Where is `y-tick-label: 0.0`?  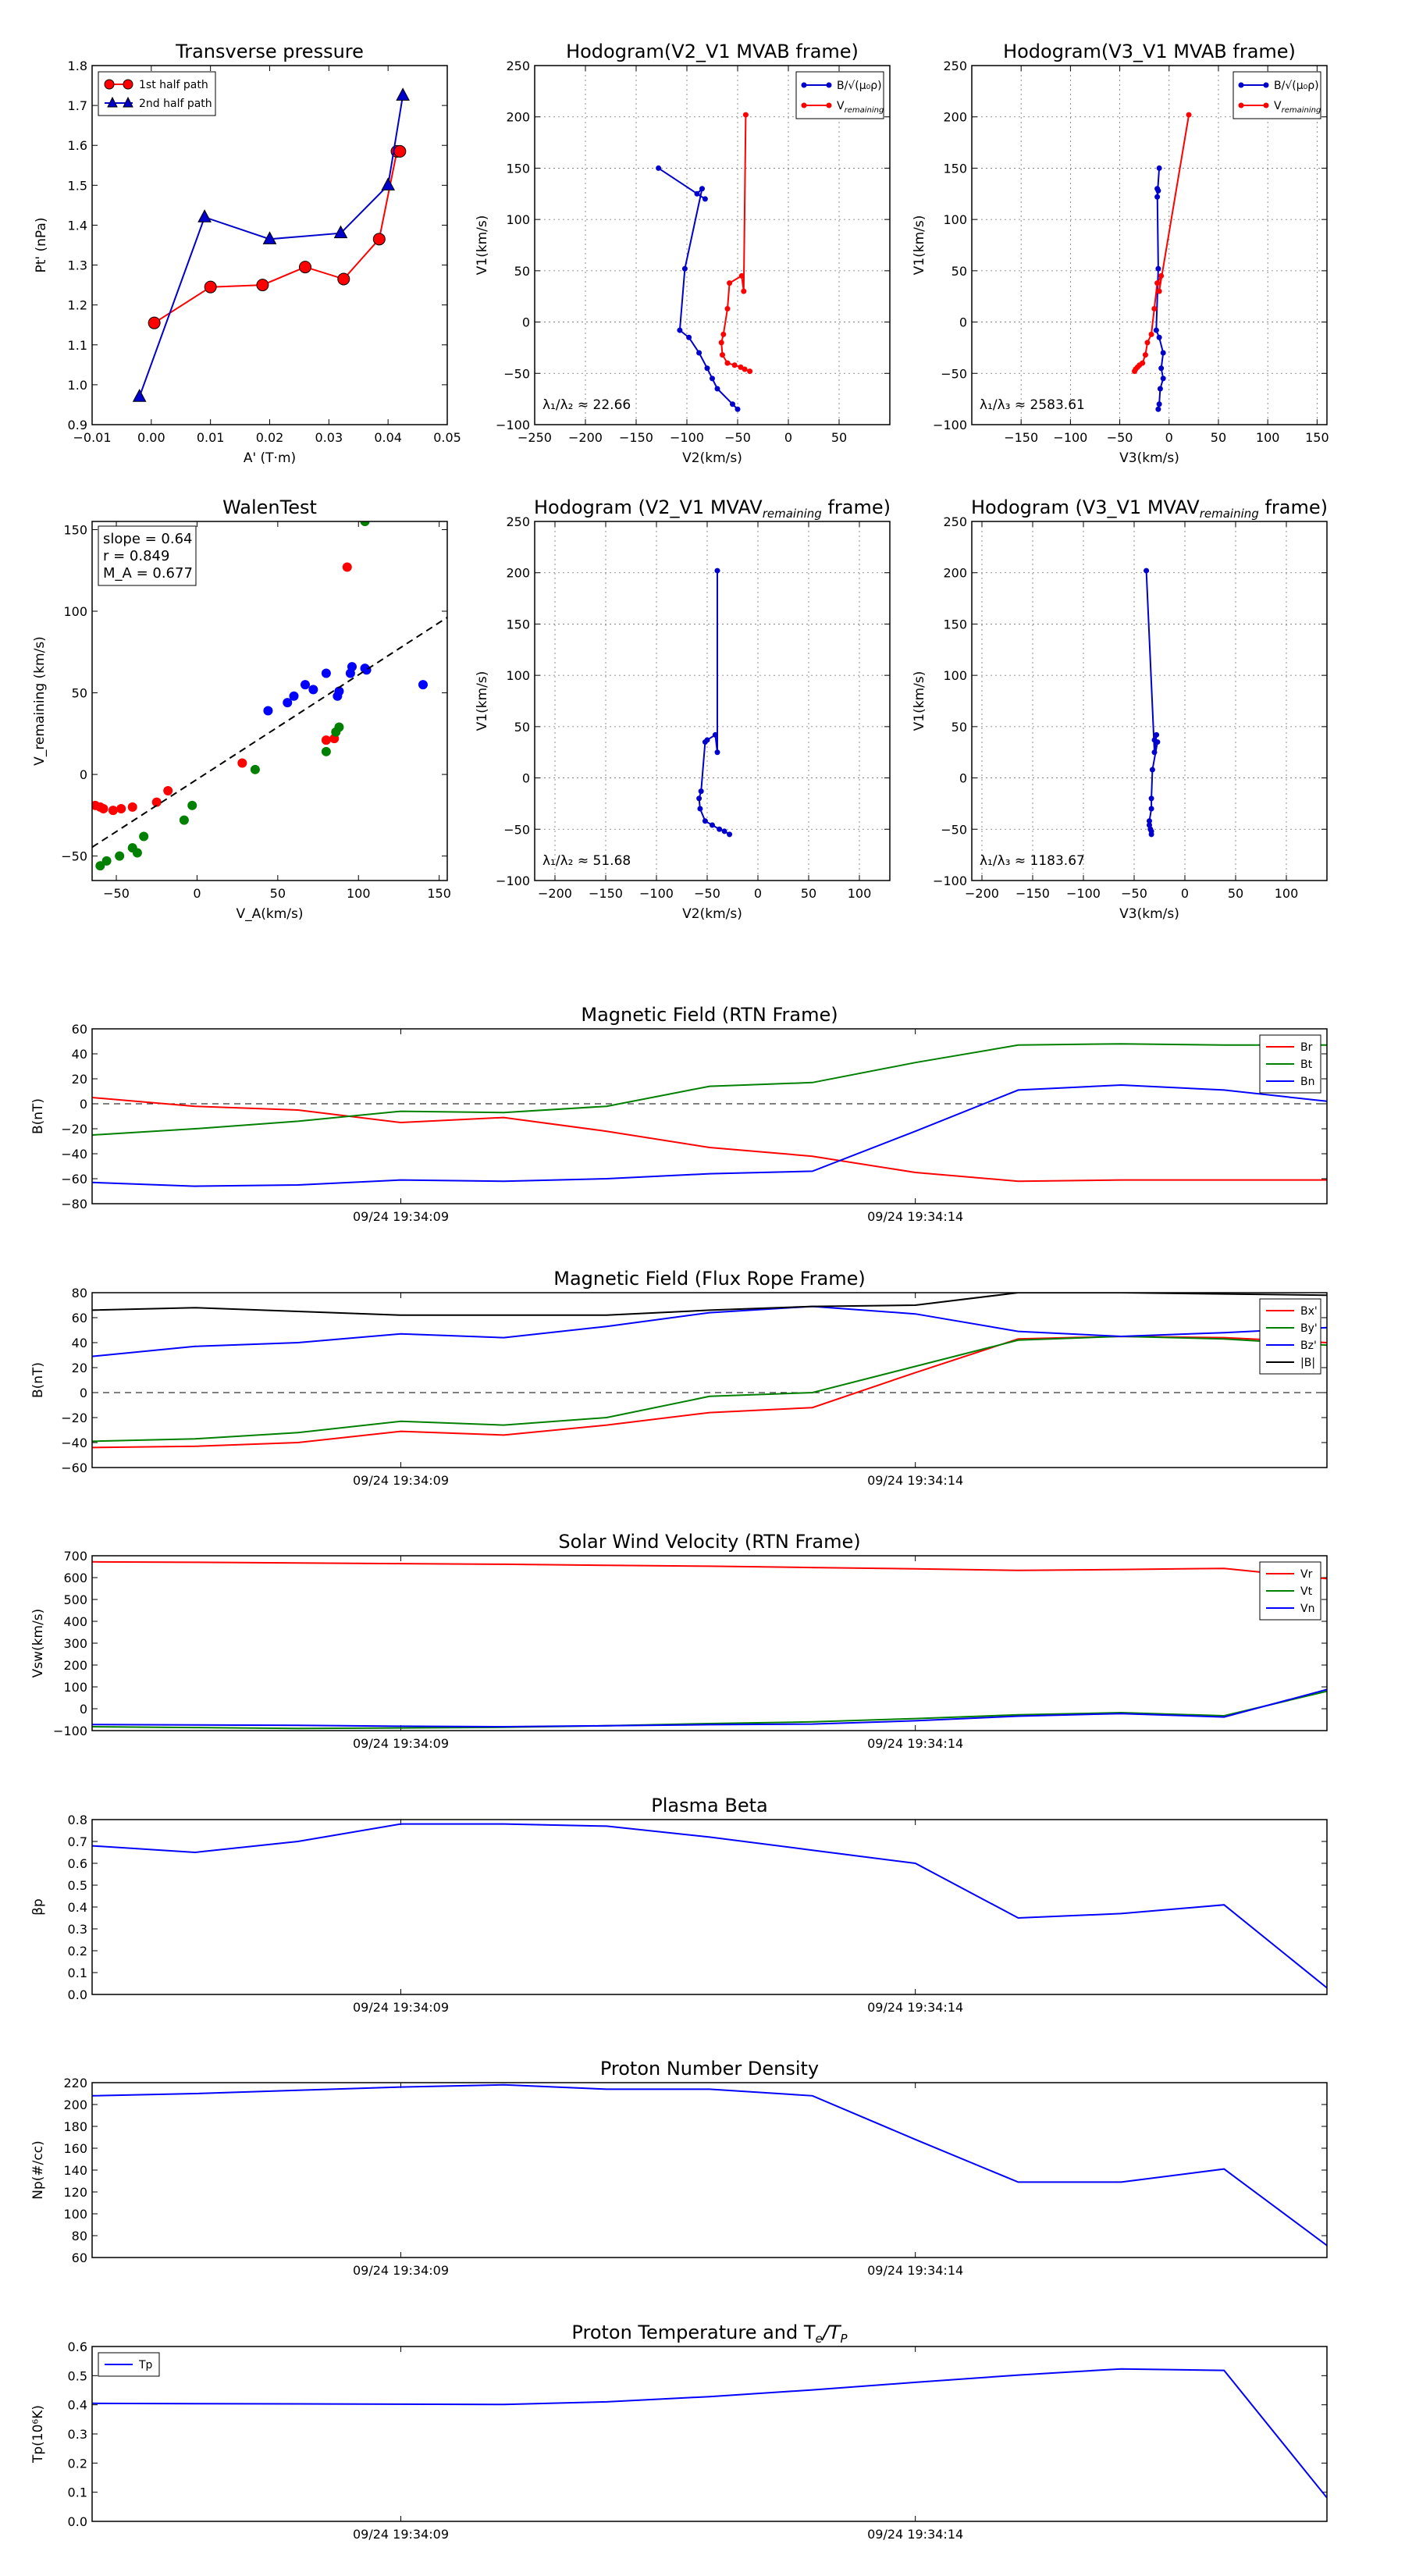
y-tick-label: 0.0 is located at coordinates (77, 1995).